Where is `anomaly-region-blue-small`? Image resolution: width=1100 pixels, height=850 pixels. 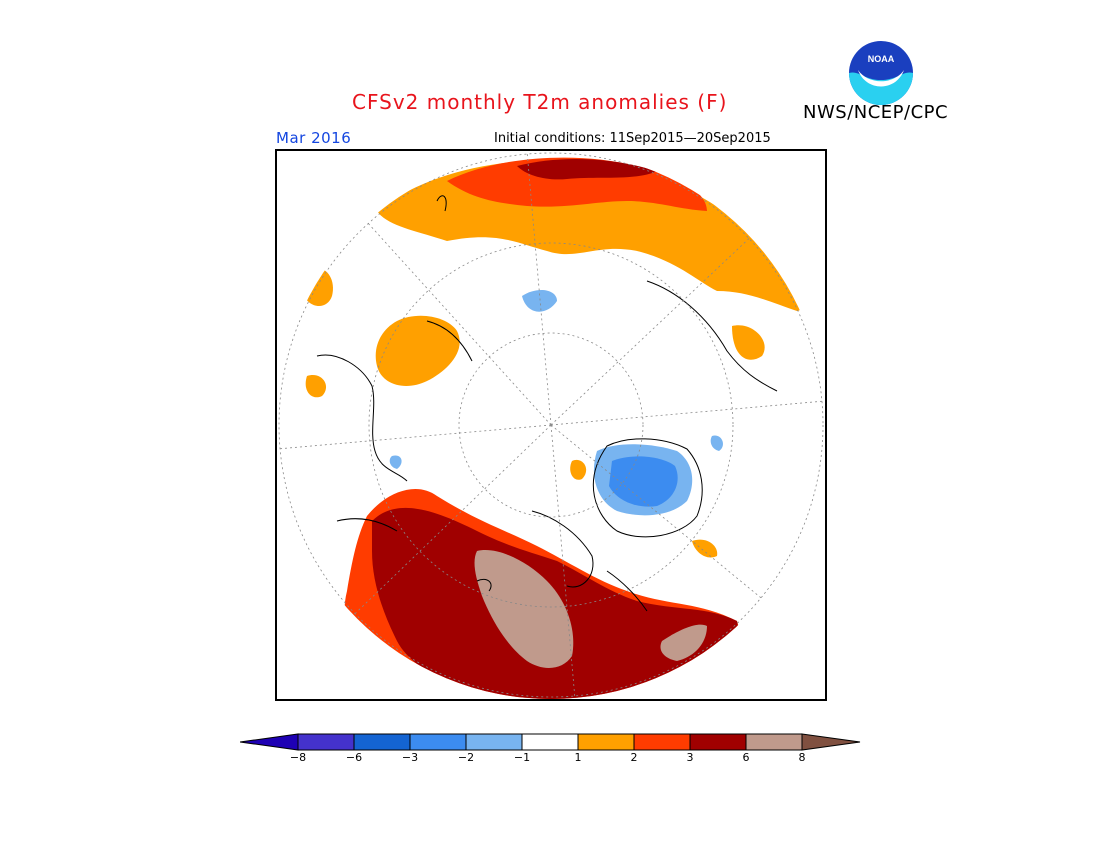 anomaly-region-blue-small is located at coordinates (539, 300).